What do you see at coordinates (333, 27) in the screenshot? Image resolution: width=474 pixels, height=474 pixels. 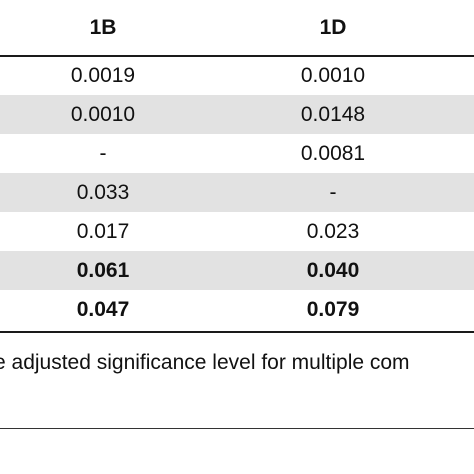 I see `column-header-1d: 1D` at bounding box center [333, 27].